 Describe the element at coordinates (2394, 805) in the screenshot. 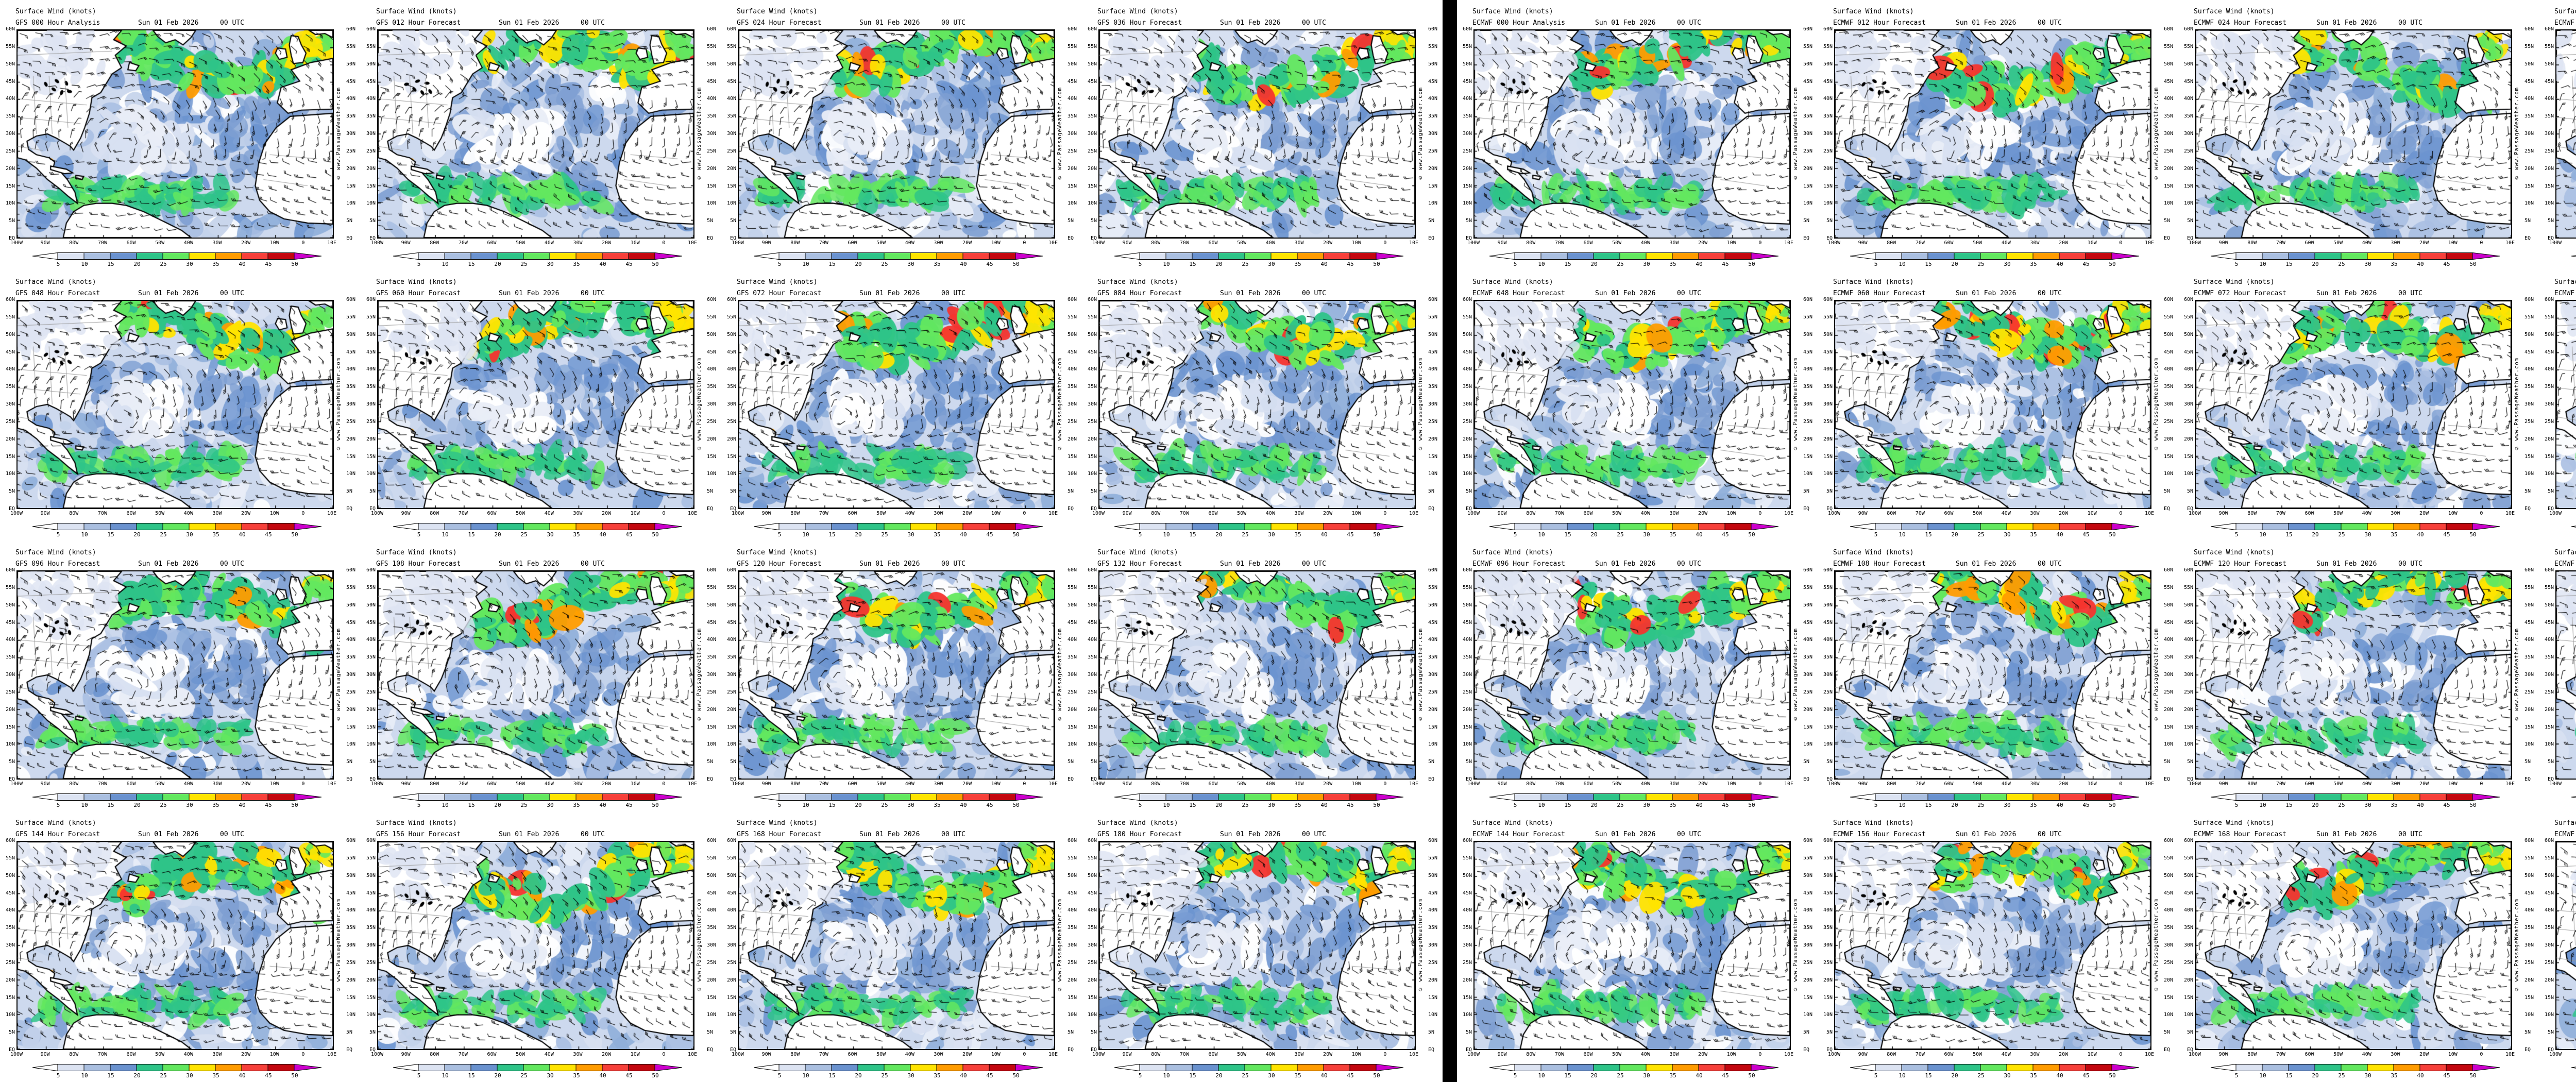

I see `colorbar-tick-label: 35` at that location.